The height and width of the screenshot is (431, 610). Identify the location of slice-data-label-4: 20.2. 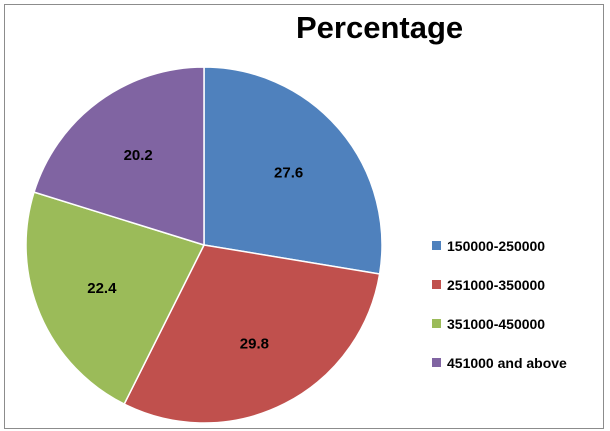
(138, 155).